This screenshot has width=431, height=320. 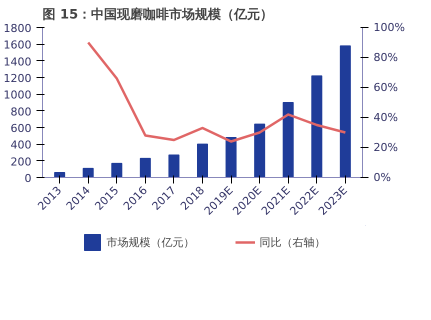 I want to click on y-tick-label: 600, so click(x=21, y=128).